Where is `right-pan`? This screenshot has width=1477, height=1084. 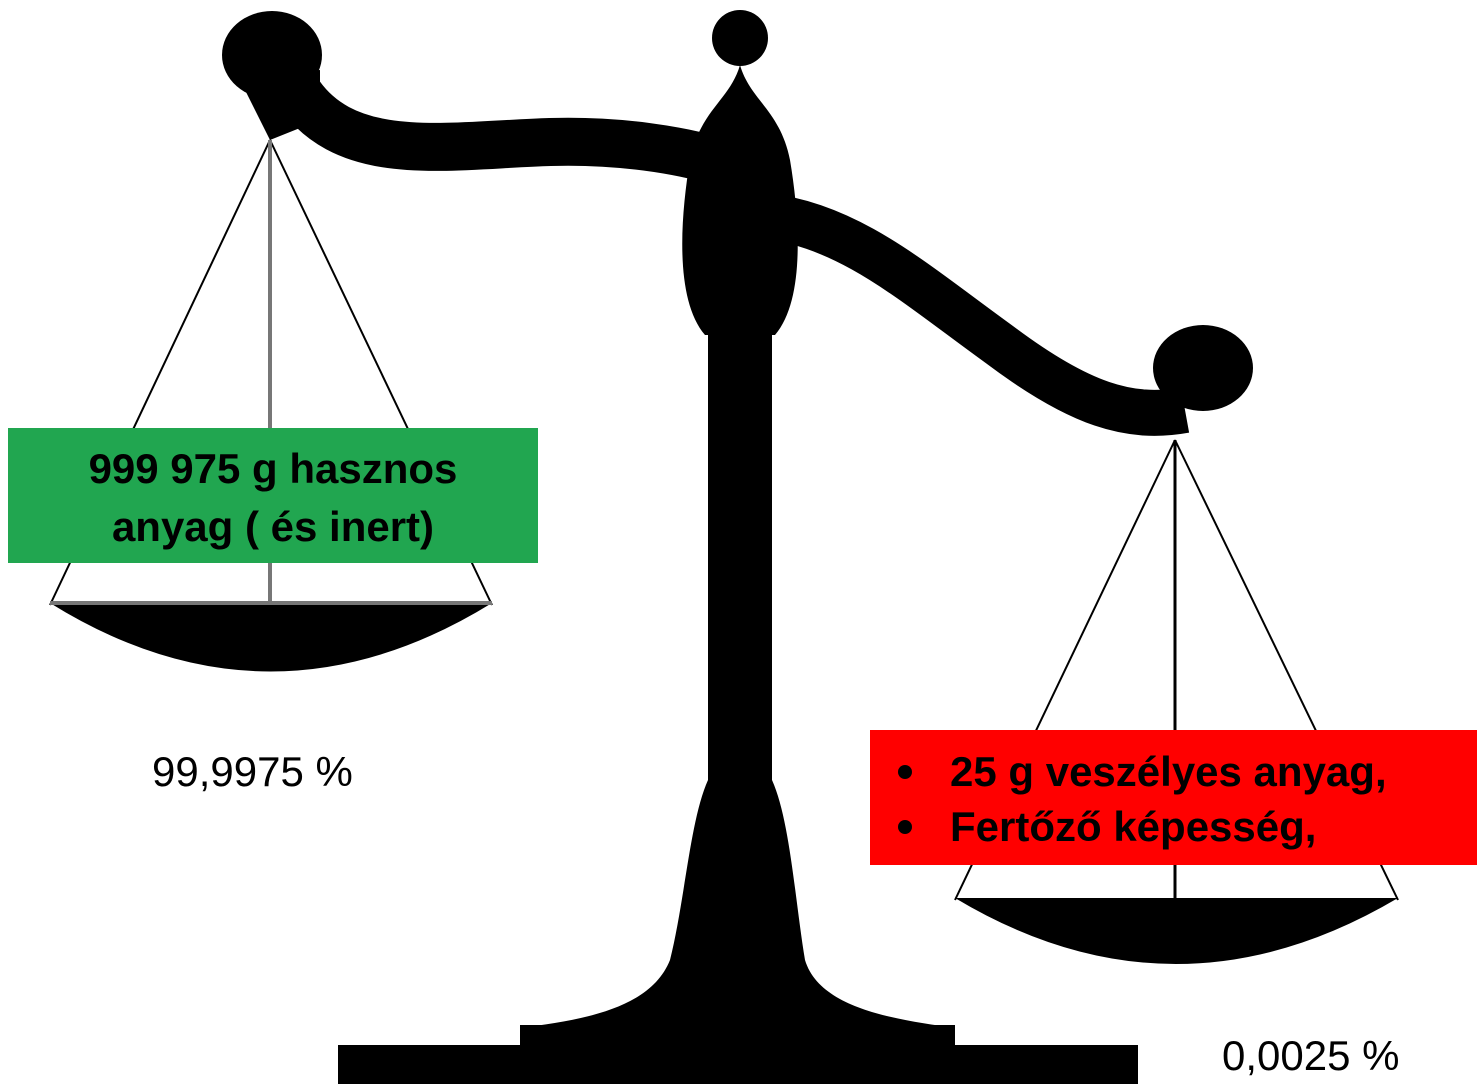 right-pan is located at coordinates (1176, 931).